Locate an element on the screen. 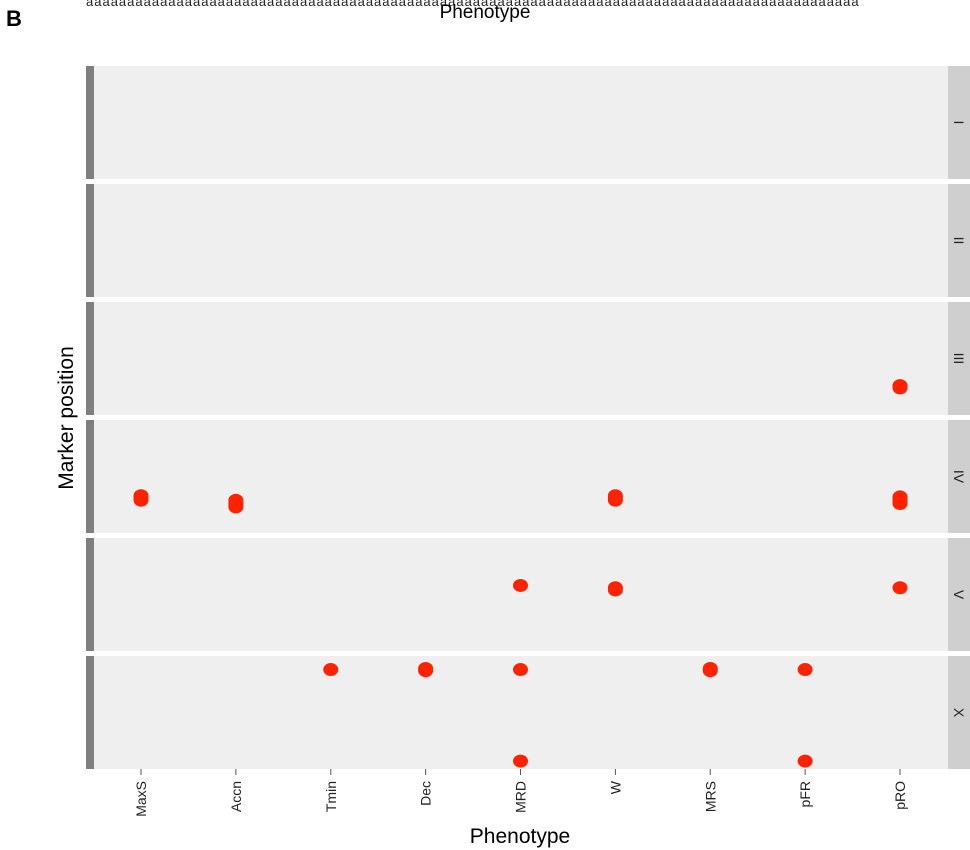 This screenshot has width=970, height=850. data-point-X-MRS is located at coordinates (710, 671).